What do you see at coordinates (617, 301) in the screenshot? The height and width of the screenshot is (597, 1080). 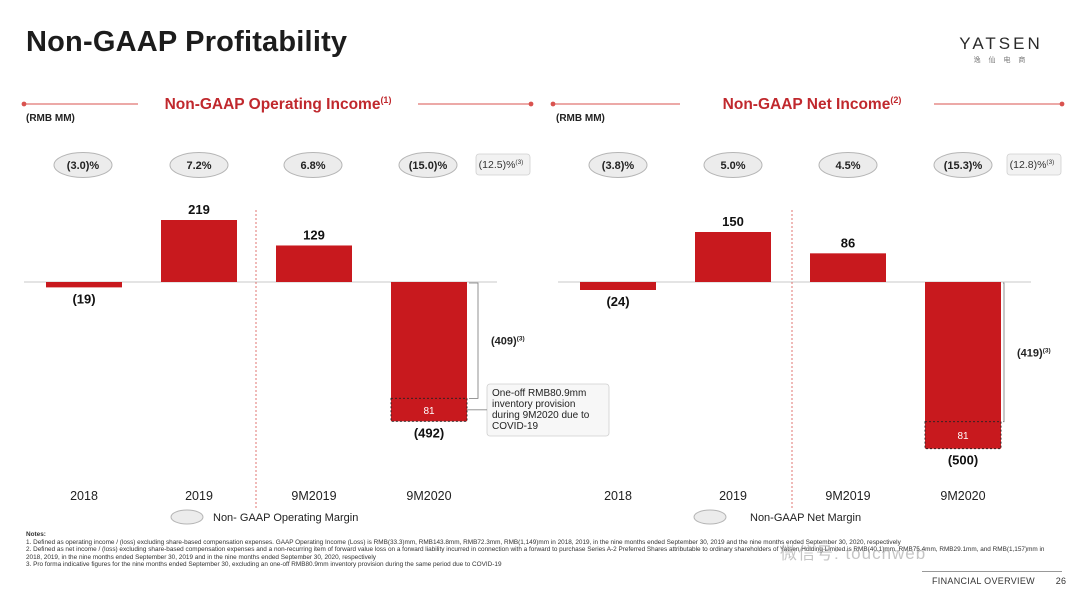 I see `value-label-2018: (24)` at bounding box center [617, 301].